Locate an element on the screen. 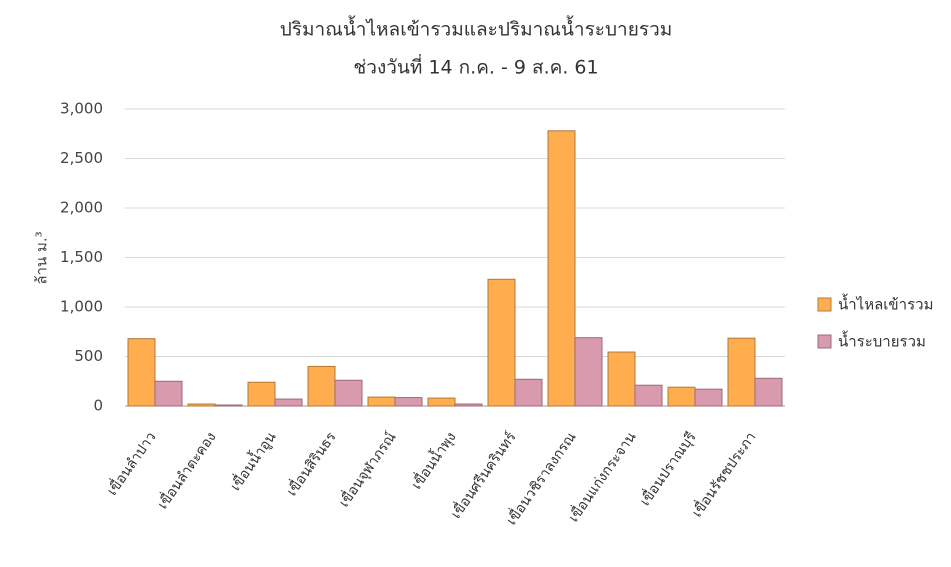  y-tick-label: 2,500 is located at coordinates (81, 158).